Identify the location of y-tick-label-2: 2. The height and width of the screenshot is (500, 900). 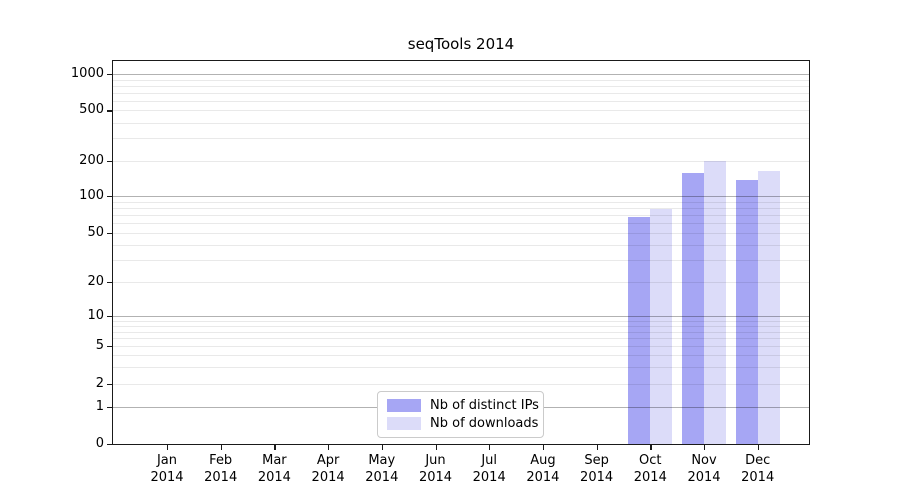
(99, 383).